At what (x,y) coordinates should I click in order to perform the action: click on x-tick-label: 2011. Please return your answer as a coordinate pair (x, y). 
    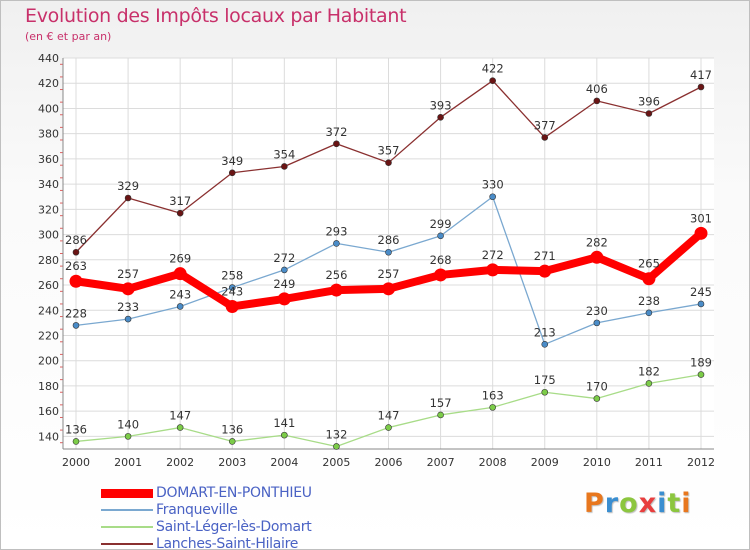
    Looking at the image, I should click on (649, 462).